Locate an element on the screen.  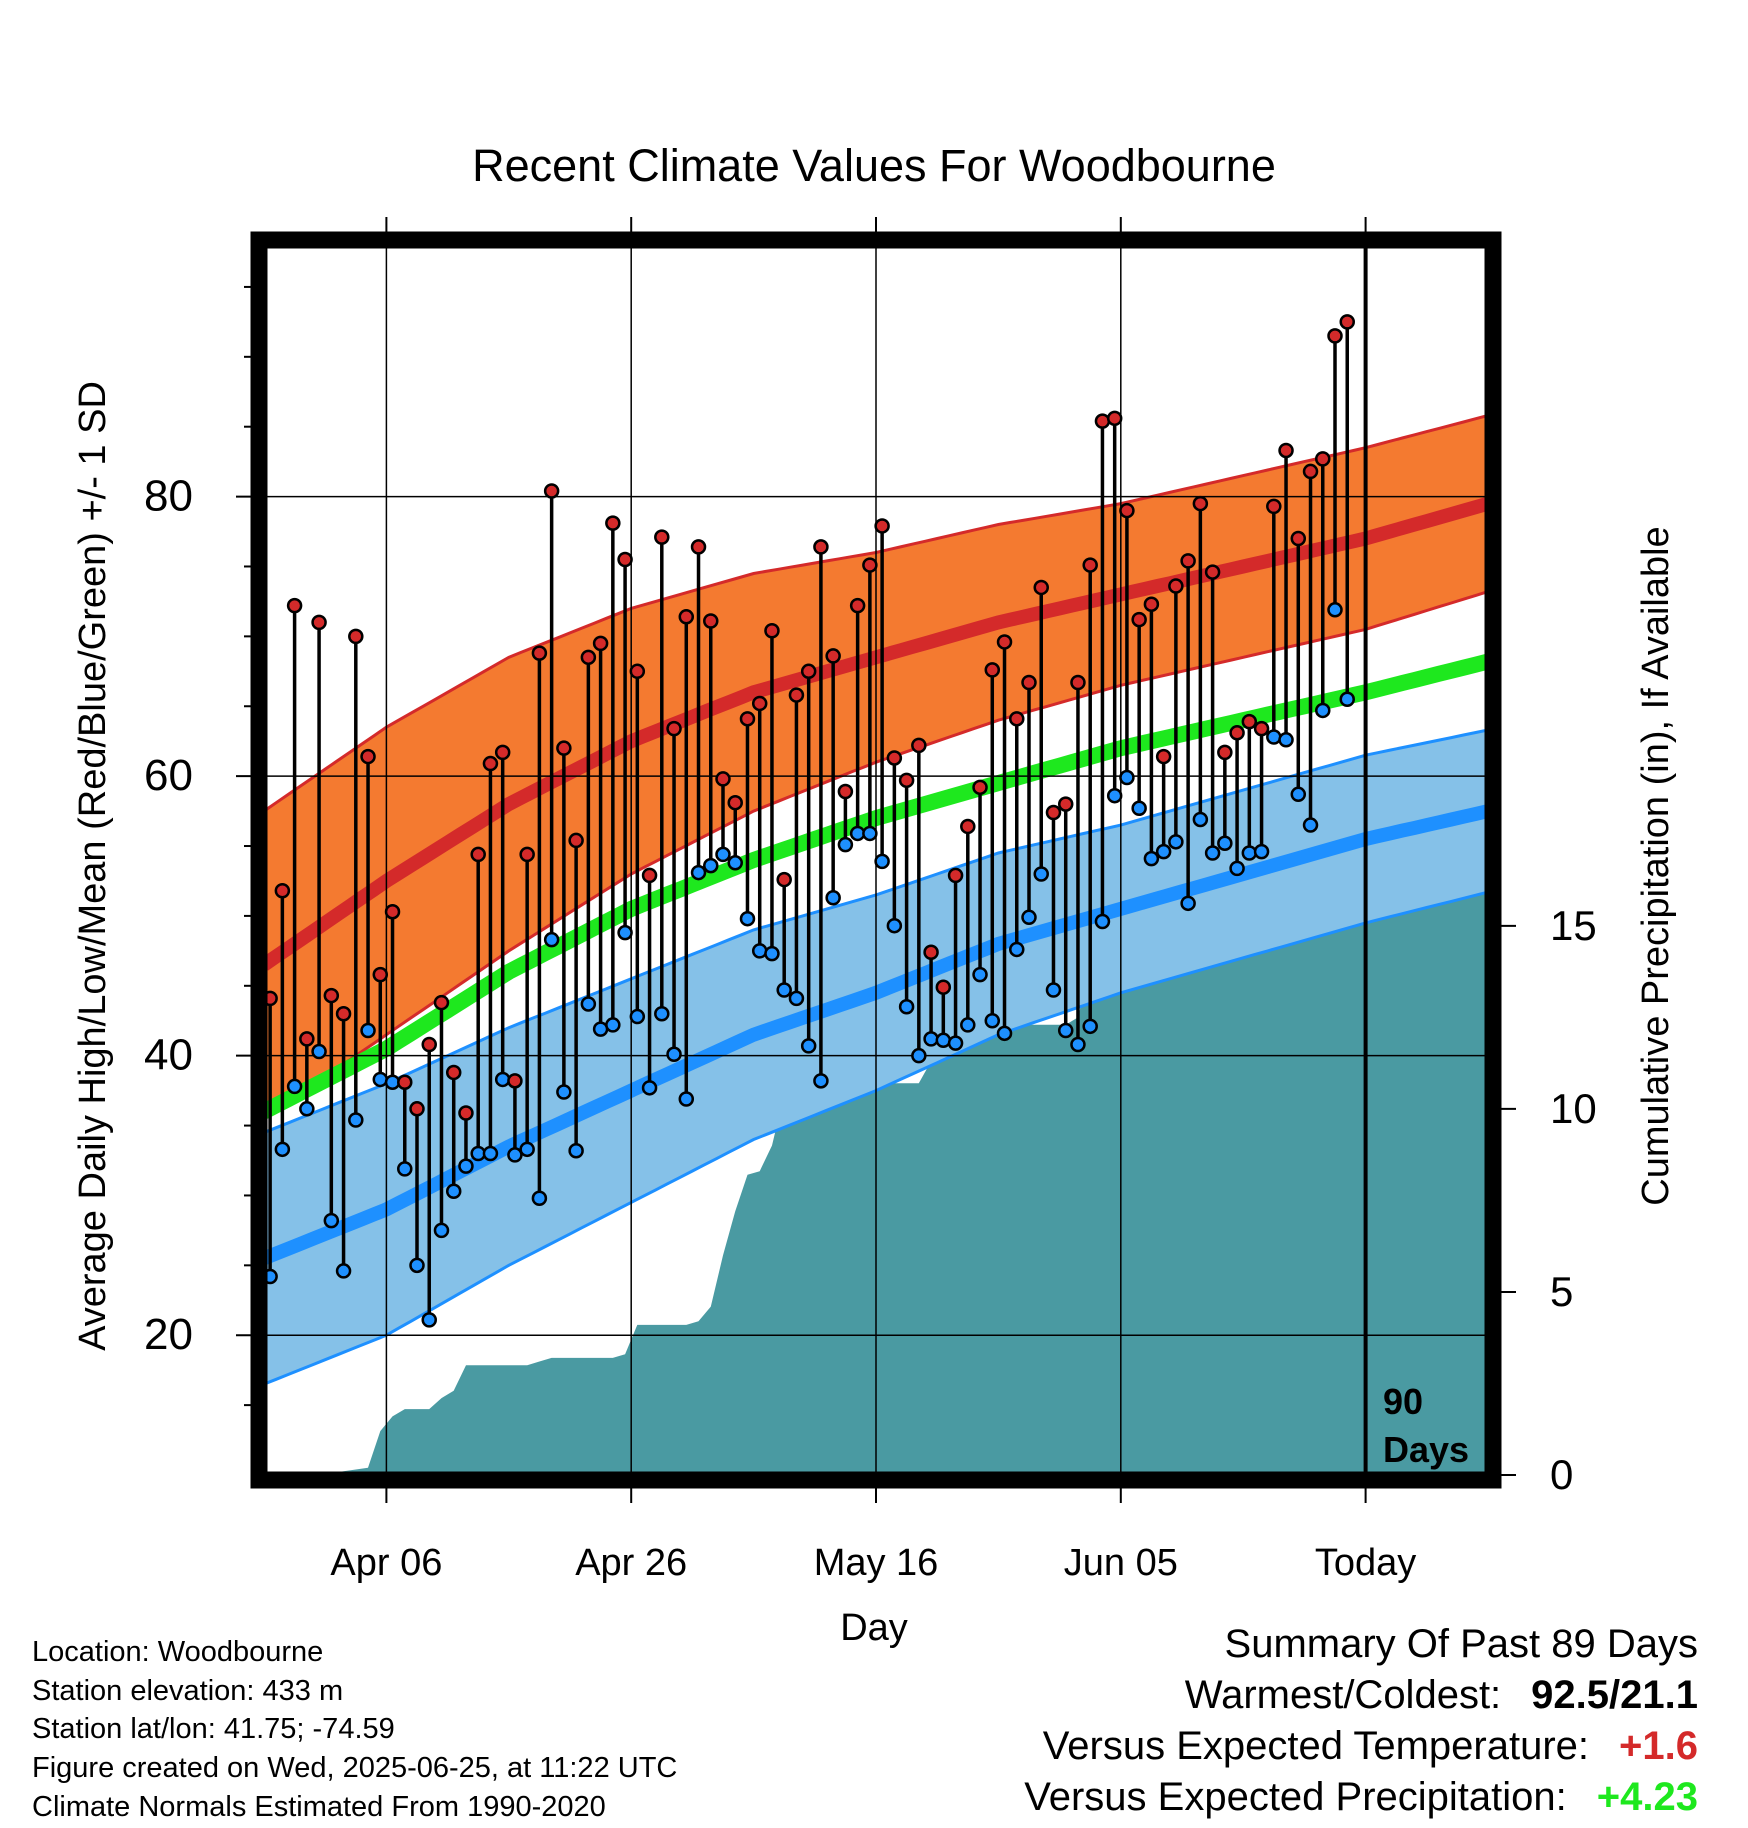
summary-warmest-label: Warmest/Coldest: is located at coordinates (1343, 1695).